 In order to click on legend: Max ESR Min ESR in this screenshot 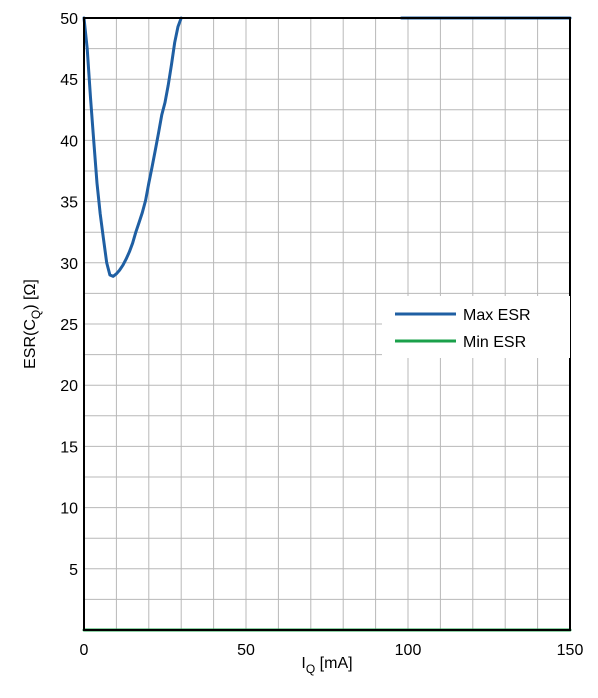, I will do `click(476, 327)`.